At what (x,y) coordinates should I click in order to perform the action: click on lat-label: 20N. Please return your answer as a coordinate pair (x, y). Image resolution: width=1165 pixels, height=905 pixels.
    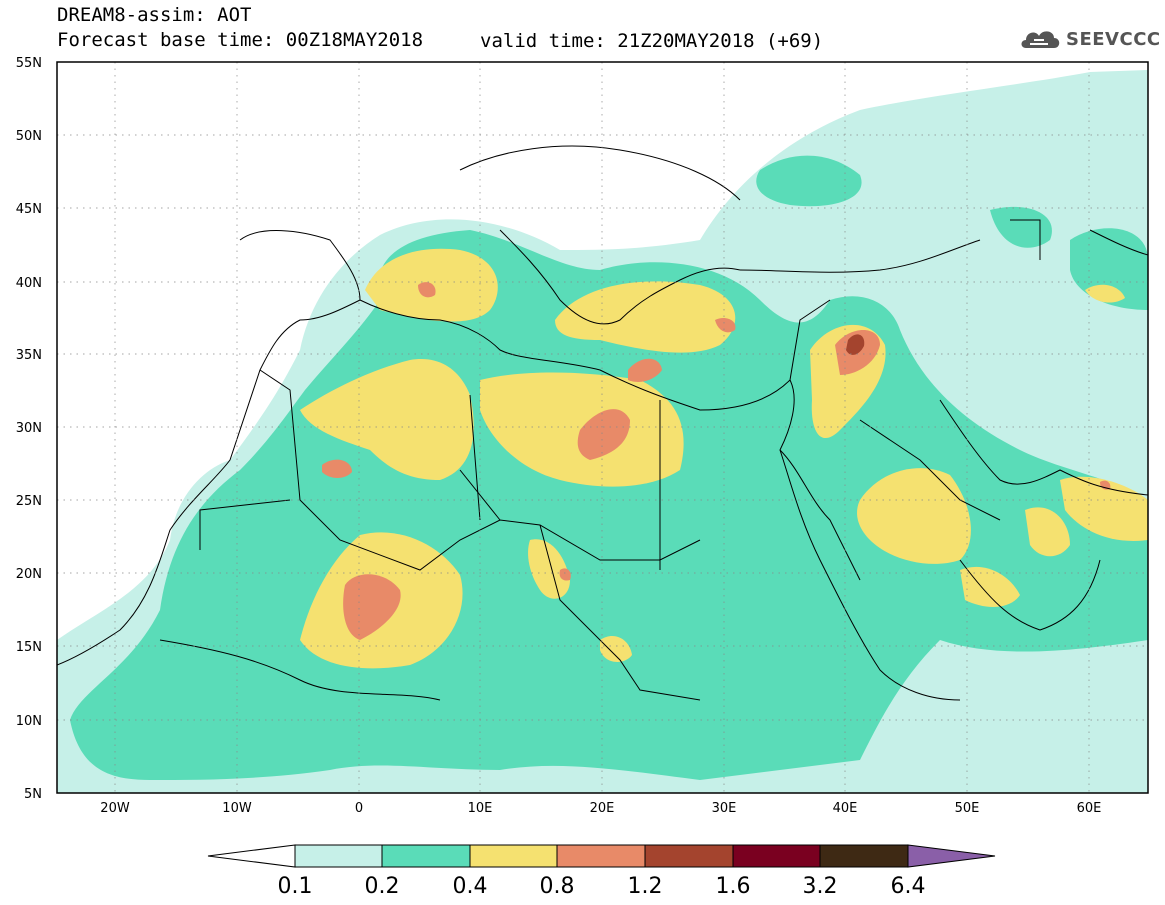
    Looking at the image, I should click on (29, 574).